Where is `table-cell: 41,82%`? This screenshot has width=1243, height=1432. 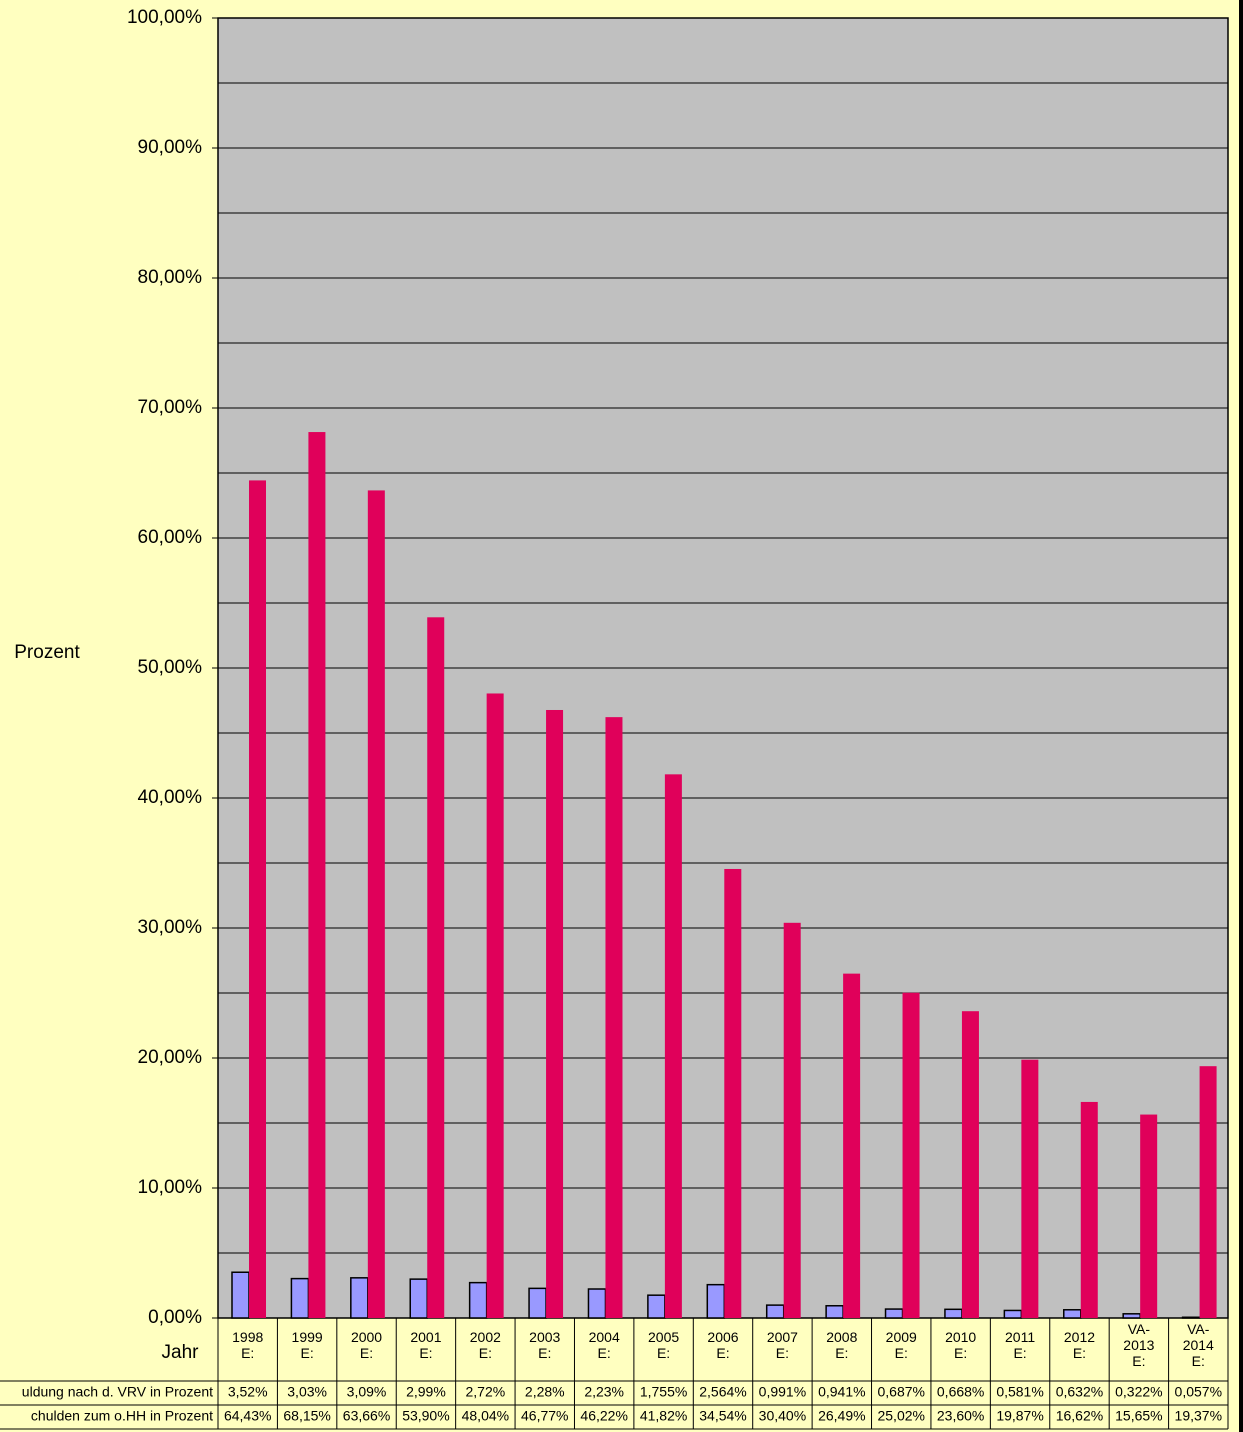
table-cell: 41,82% is located at coordinates (663, 1416).